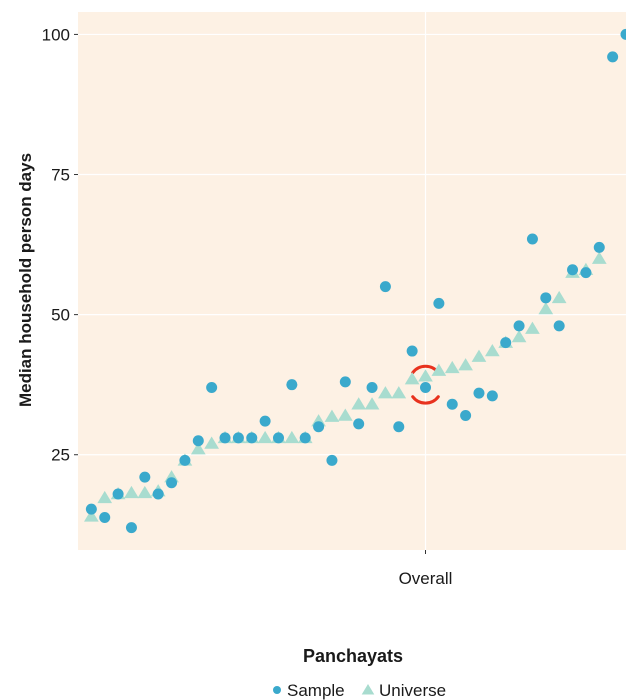 The width and height of the screenshot is (626, 700). What do you see at coordinates (353, 656) in the screenshot?
I see `legend-title: Panchayats` at bounding box center [353, 656].